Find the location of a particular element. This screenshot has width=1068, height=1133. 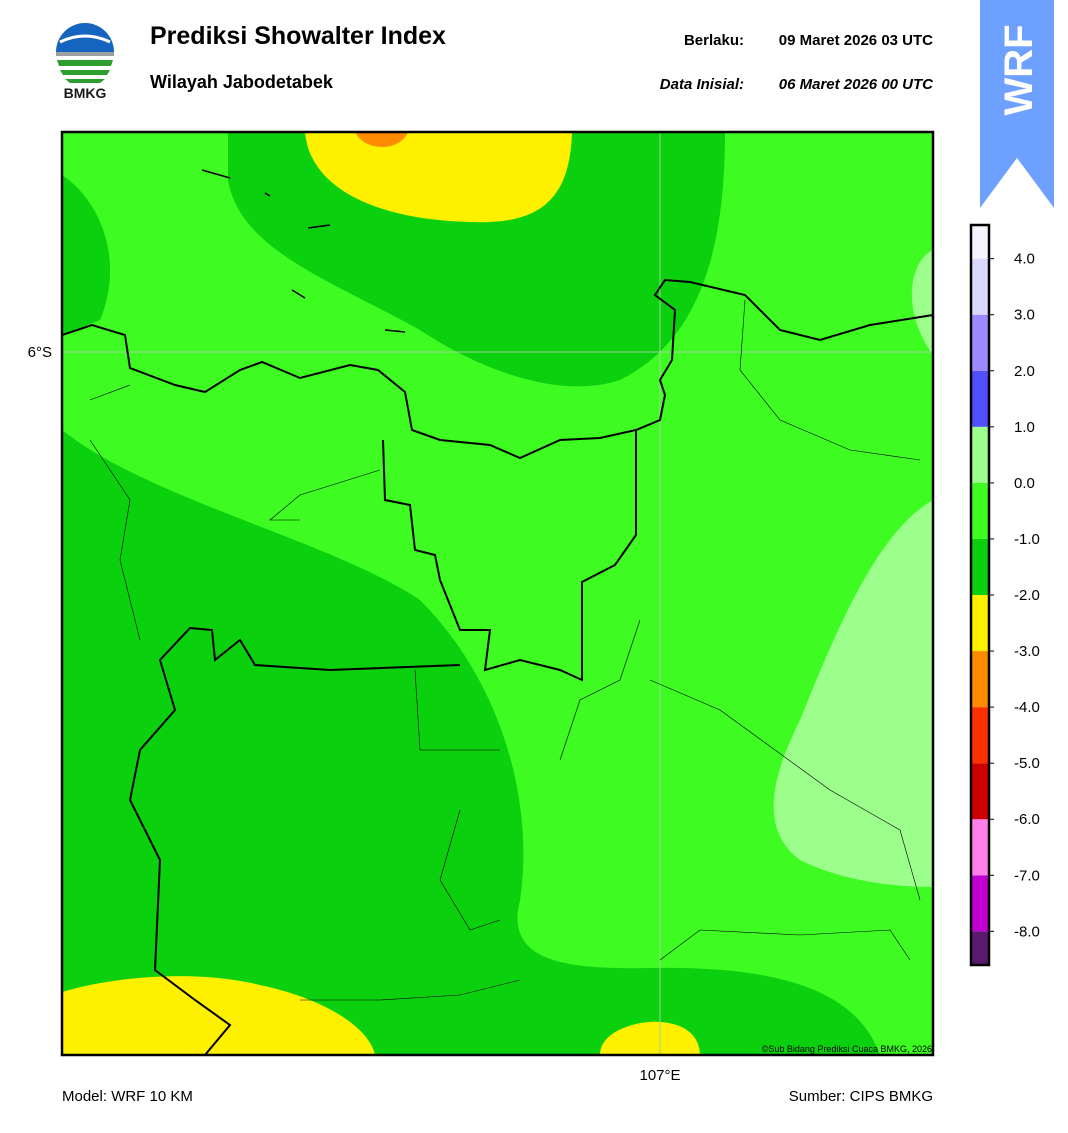

credit: ©Sub Bidang Prediksi Cuaca BMKG, 2026 is located at coordinates (847, 1049).